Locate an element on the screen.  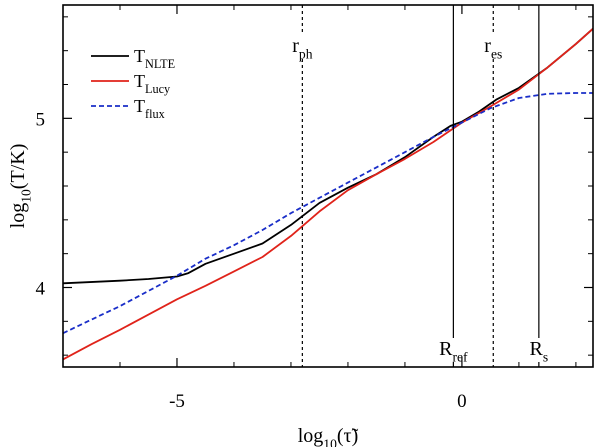
vline-label-ph: rph is located at coordinates (302, 48).